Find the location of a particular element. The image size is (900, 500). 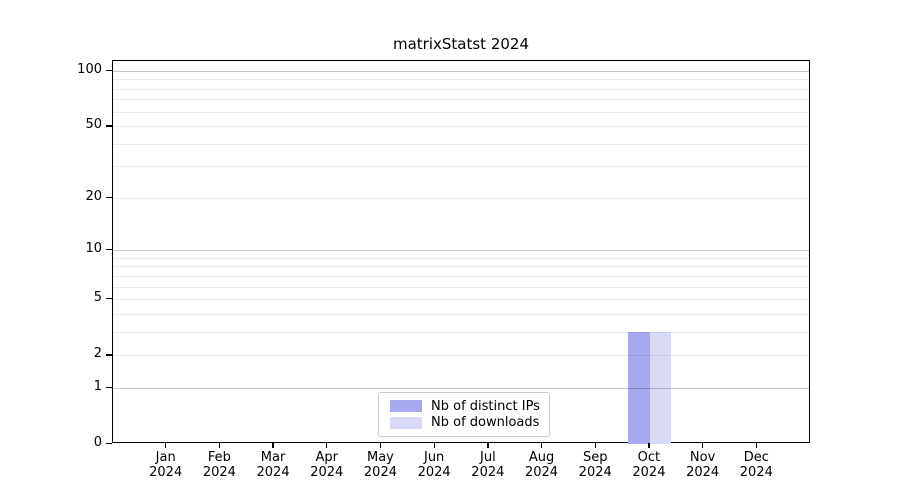

x-tickmark-feb is located at coordinates (219, 445).